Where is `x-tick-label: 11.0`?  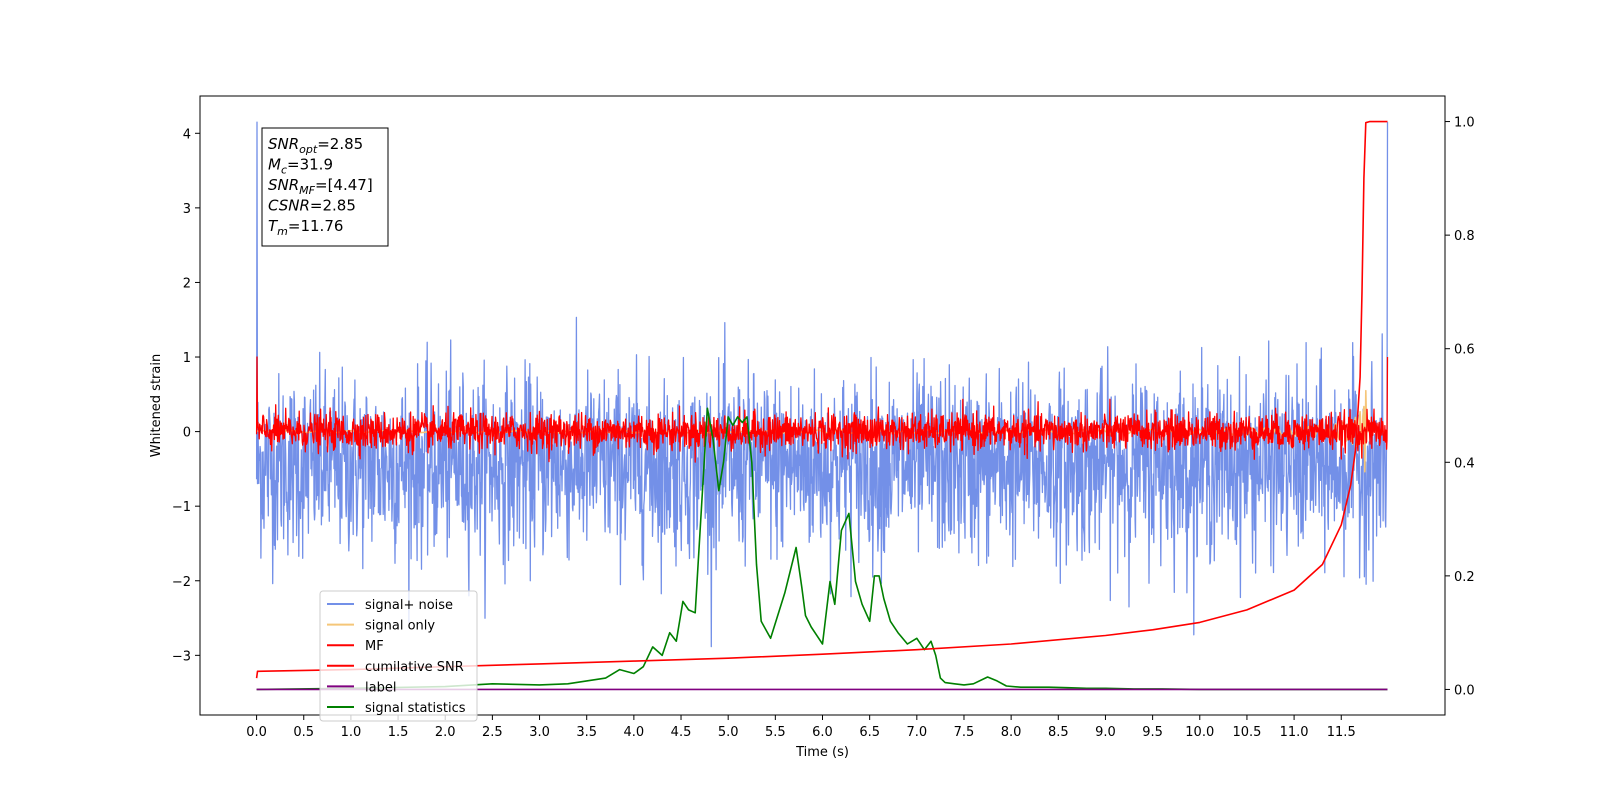 x-tick-label: 11.0 is located at coordinates (1294, 732).